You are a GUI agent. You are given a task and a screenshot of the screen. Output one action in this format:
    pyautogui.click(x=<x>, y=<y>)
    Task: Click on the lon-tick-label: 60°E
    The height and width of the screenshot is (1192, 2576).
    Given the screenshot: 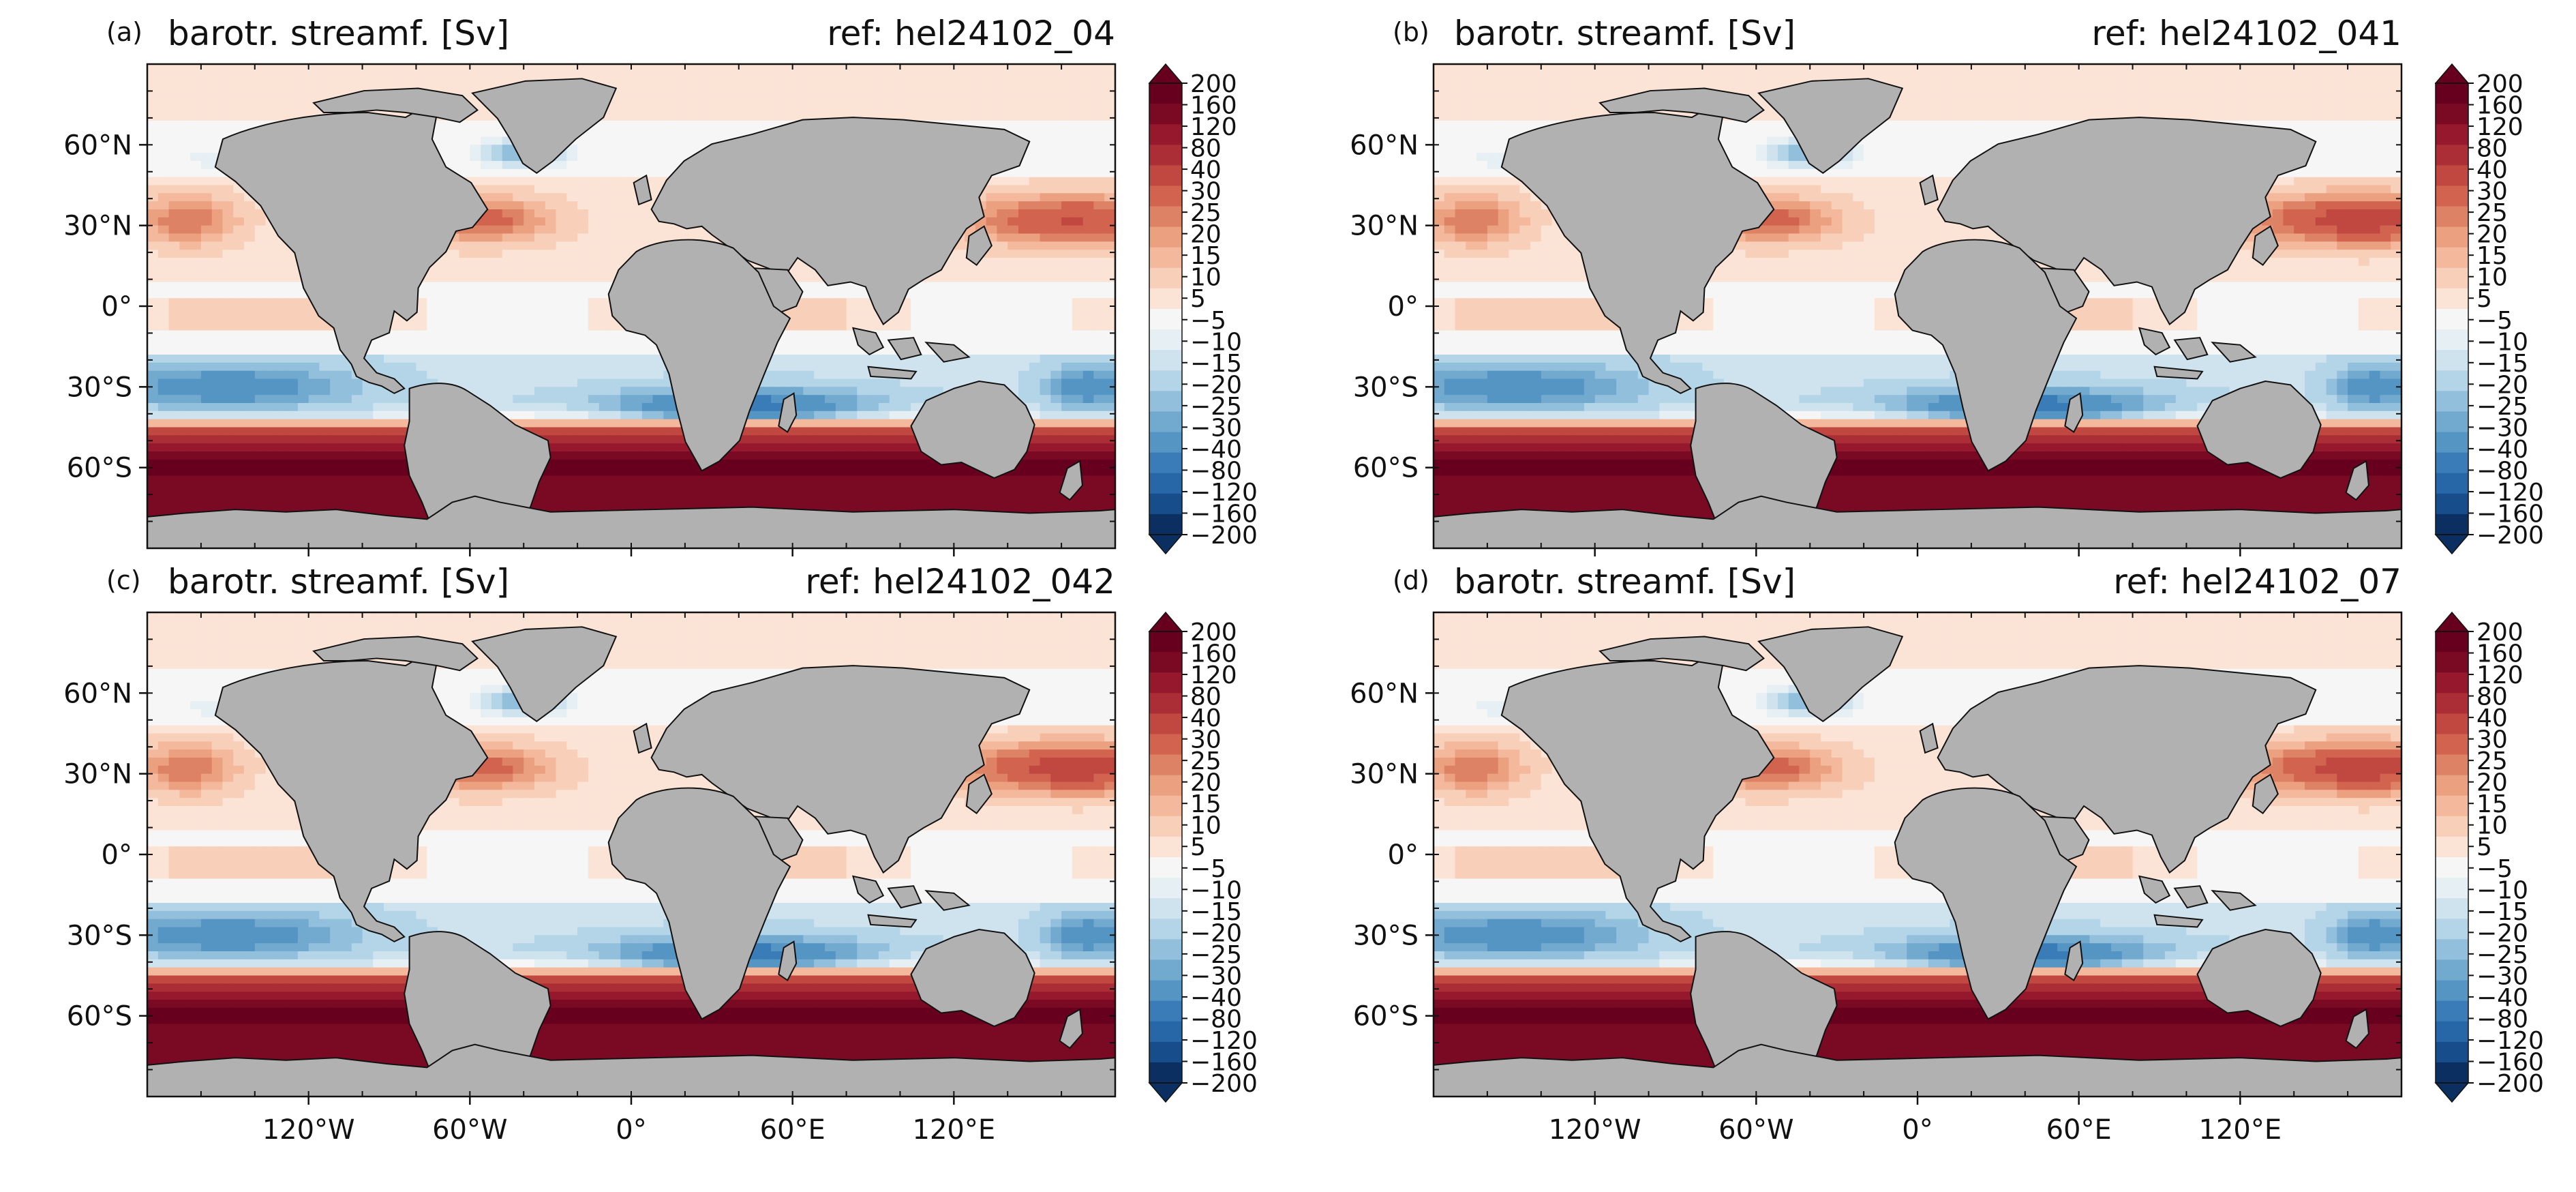 What is the action you would take?
    pyautogui.click(x=792, y=1130)
    